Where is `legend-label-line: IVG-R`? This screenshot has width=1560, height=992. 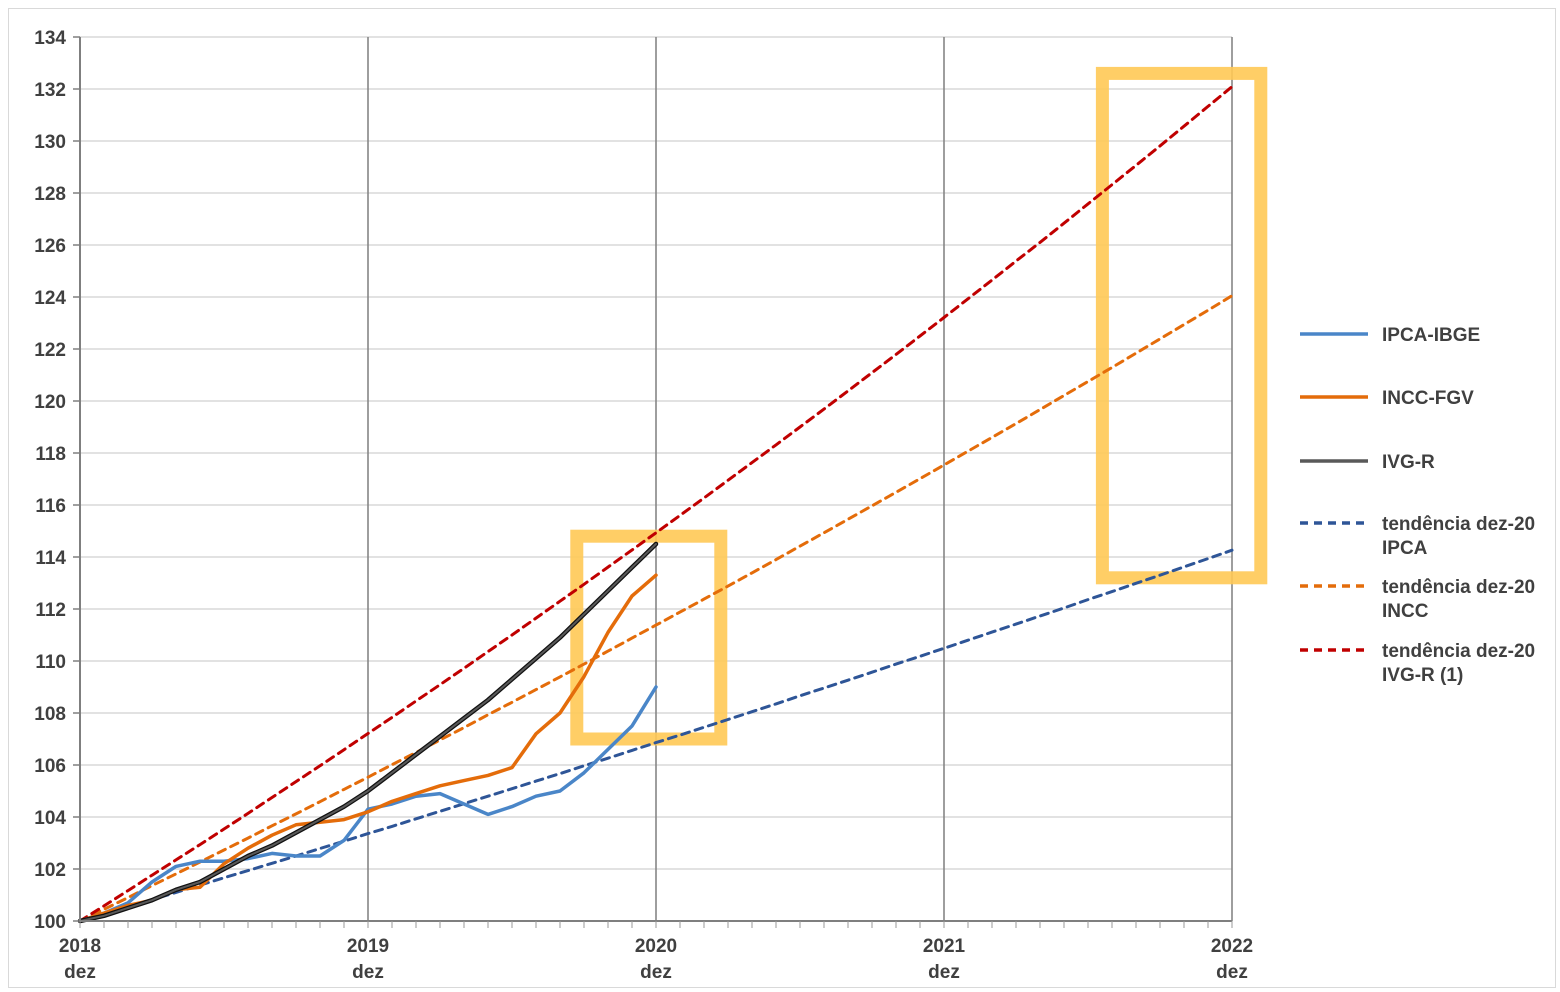 legend-label-line: IVG-R is located at coordinates (1408, 462).